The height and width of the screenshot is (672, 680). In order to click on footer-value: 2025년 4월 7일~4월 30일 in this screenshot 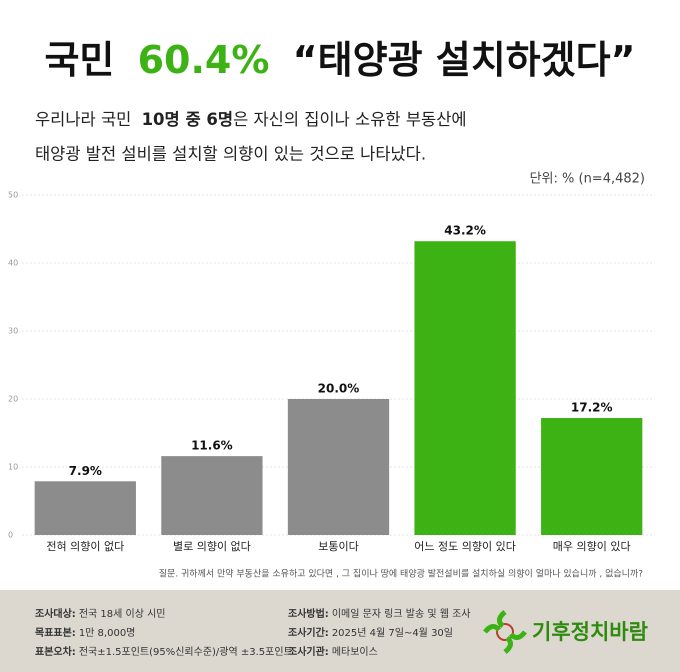, I will do `click(392, 633)`.